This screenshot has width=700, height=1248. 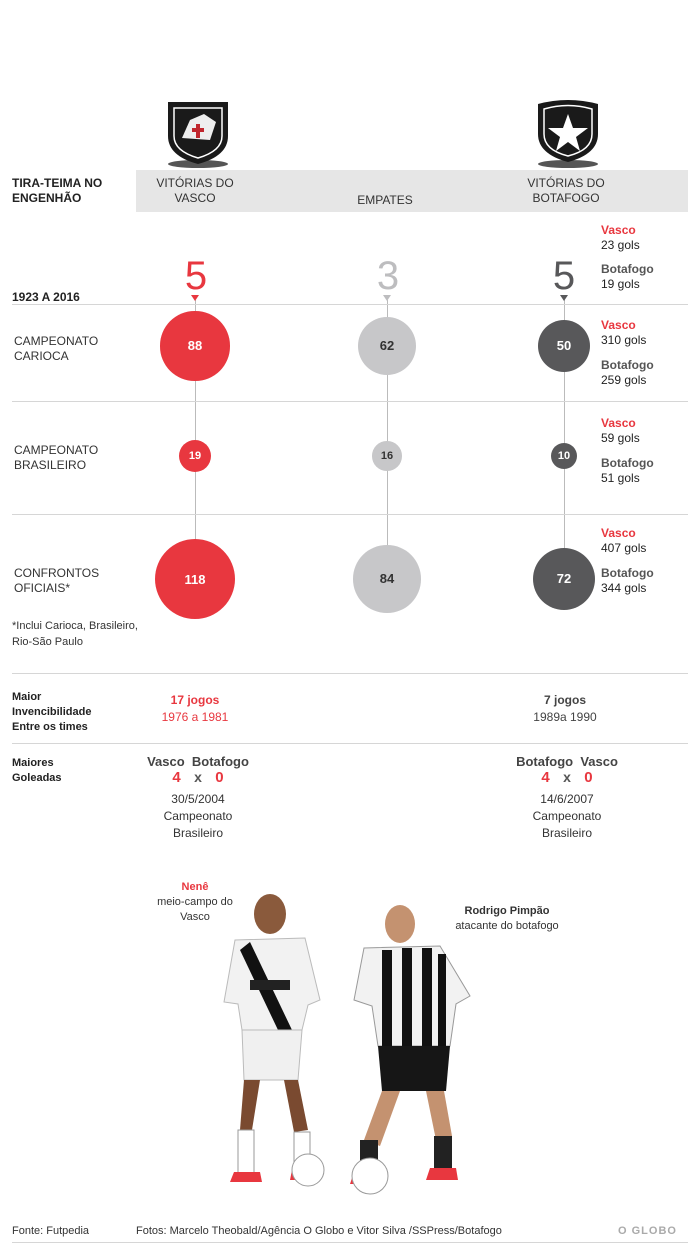 What do you see at coordinates (566, 833) in the screenshot?
I see `goleada-right-comp2: Brasileiro` at bounding box center [566, 833].